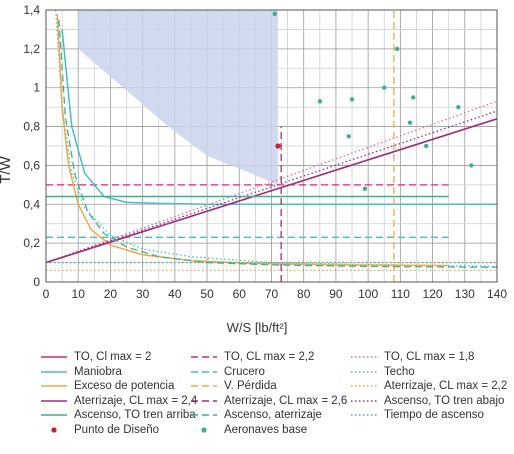 The image size is (514, 454). Describe the element at coordinates (286, 400) in the screenshot. I see `legend-label: Aterrizaje, CL max = 2,6` at that location.